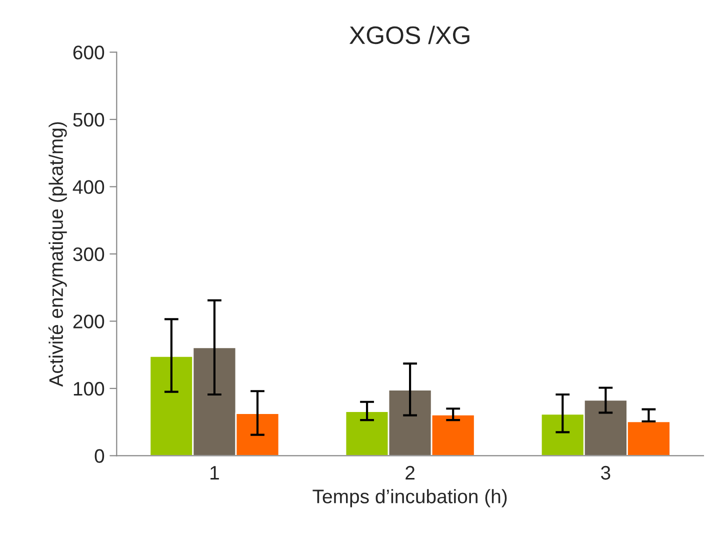  I want to click on y-axis-title: Activité enzymatique (pkat/mg), so click(57, 254).